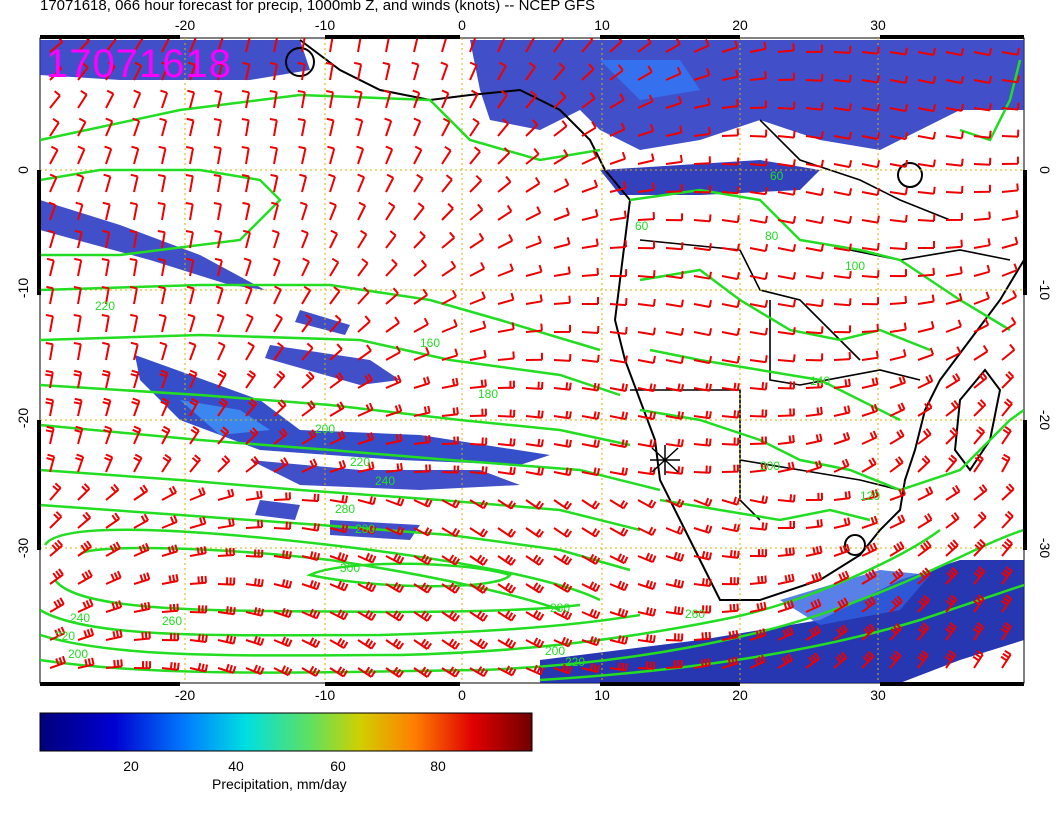 This screenshot has height=816, width=1056. Describe the element at coordinates (325, 695) in the screenshot. I see `lon-label: -10` at that location.